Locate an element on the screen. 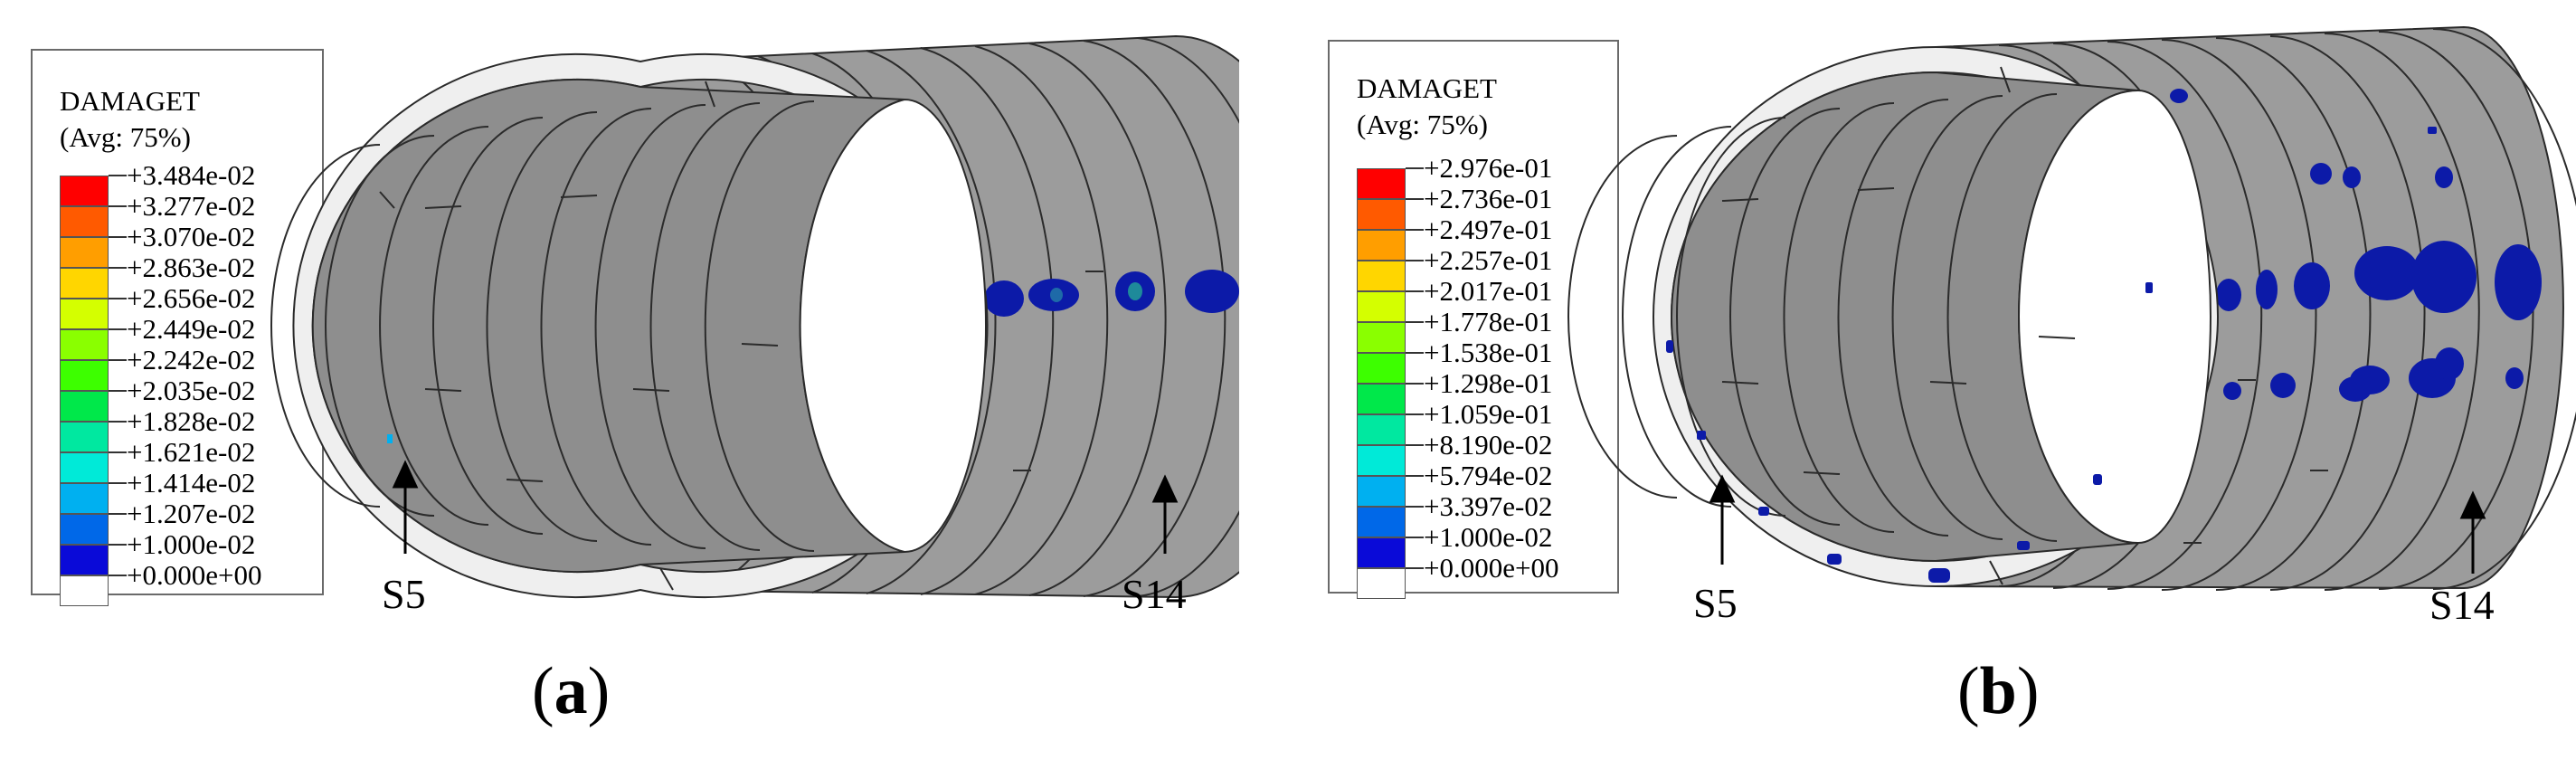 The image size is (2576, 760). legend-tick-label: +3.397e-02 is located at coordinates (1488, 506).